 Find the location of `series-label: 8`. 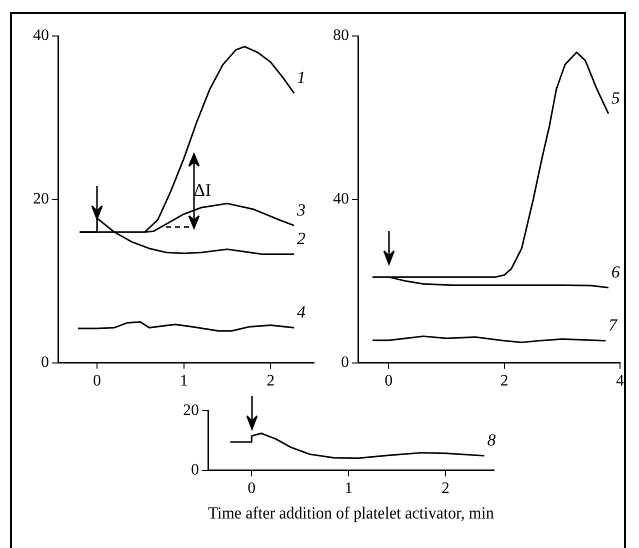

series-label: 8 is located at coordinates (491, 440).